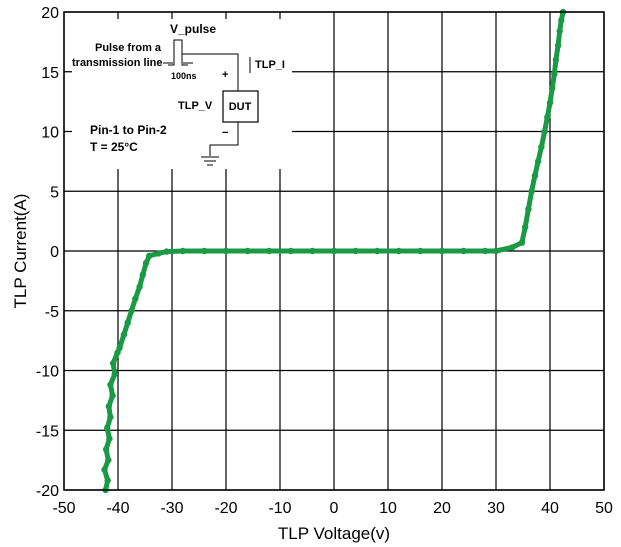 The width and height of the screenshot is (621, 547). I want to click on condition-line2: T = 25°C, so click(114, 147).